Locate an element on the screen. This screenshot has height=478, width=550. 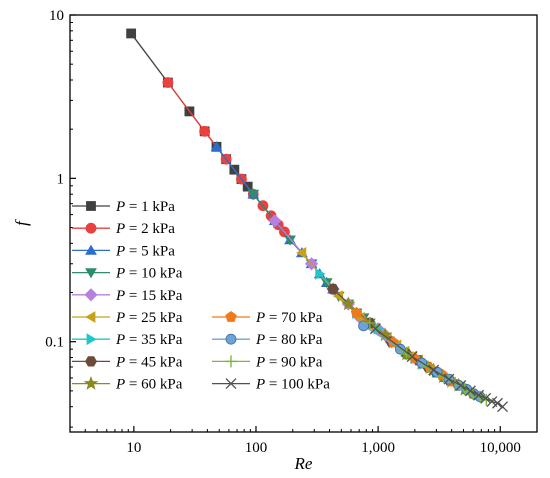
legend-item: P = 15 kPa is located at coordinates (127, 296).